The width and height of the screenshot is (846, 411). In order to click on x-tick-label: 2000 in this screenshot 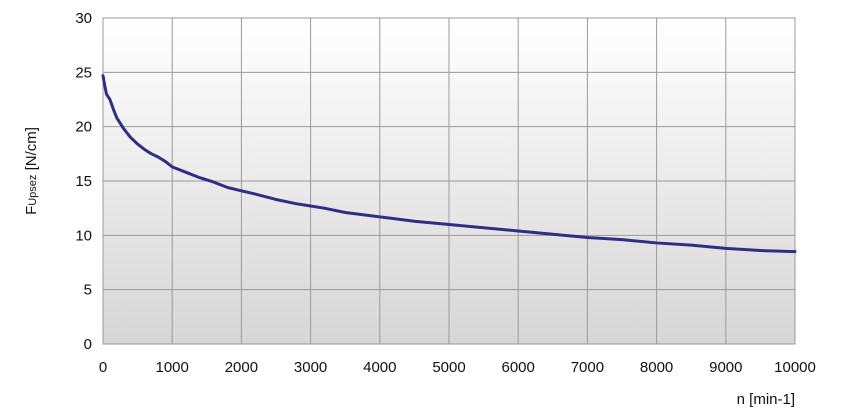, I will do `click(241, 367)`.